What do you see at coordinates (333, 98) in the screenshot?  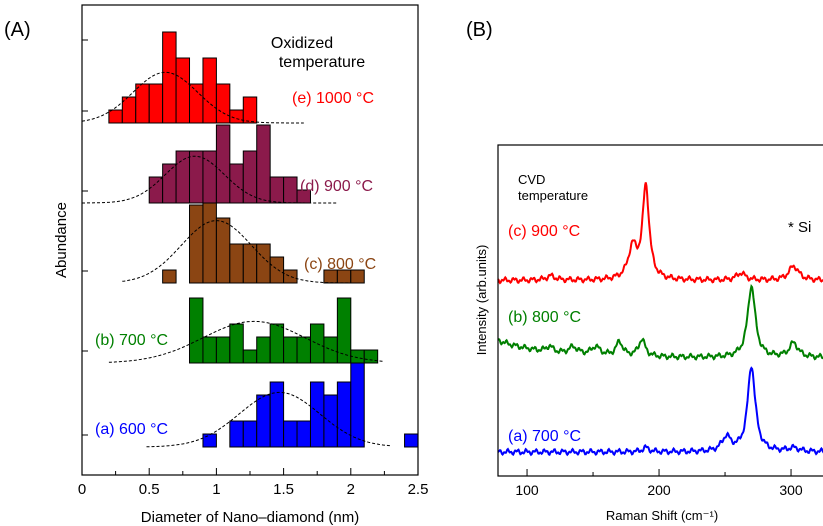 I see `series-label-a: (e) 1000 °C` at bounding box center [333, 98].